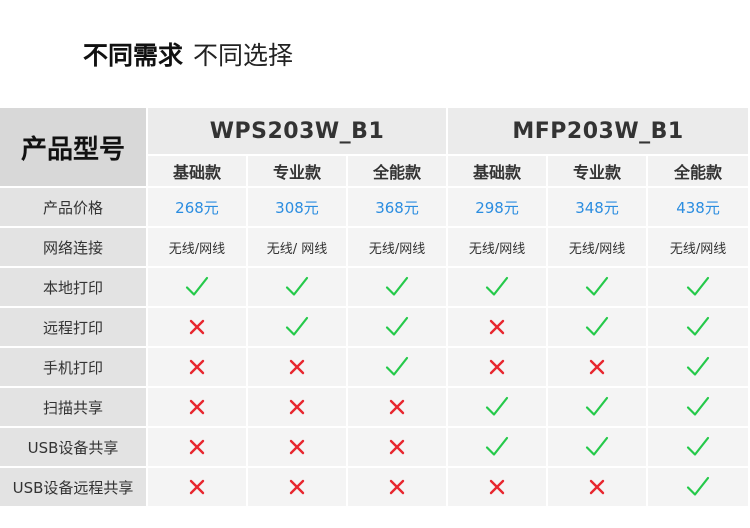 The width and height of the screenshot is (750, 528). Describe the element at coordinates (298, 132) in the screenshot. I see `model-header-wps: WPS203W_B1` at that location.